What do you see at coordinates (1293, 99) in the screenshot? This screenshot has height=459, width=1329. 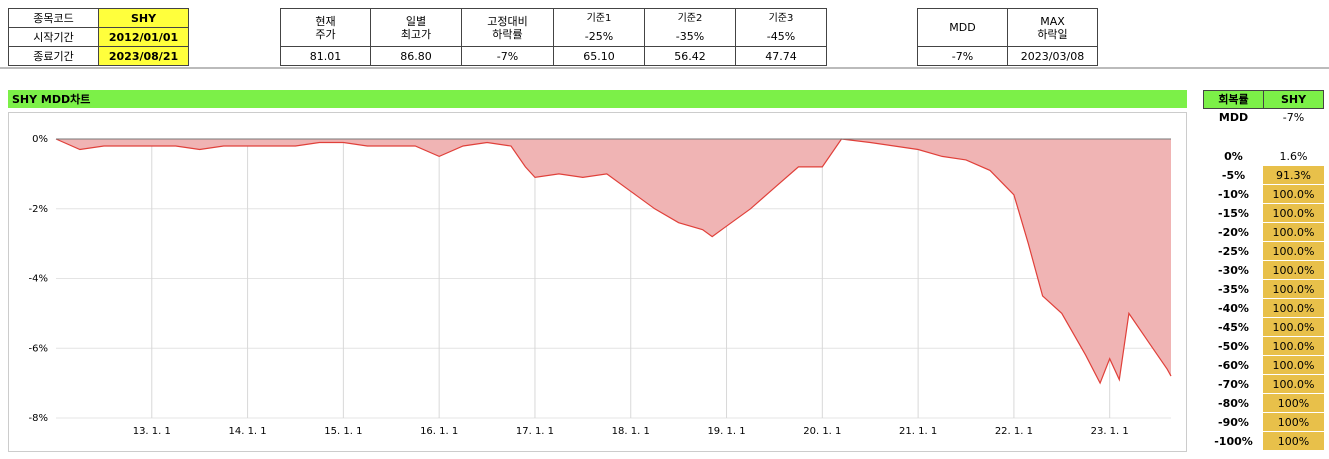 I see `recovery-header: SHY` at bounding box center [1293, 99].